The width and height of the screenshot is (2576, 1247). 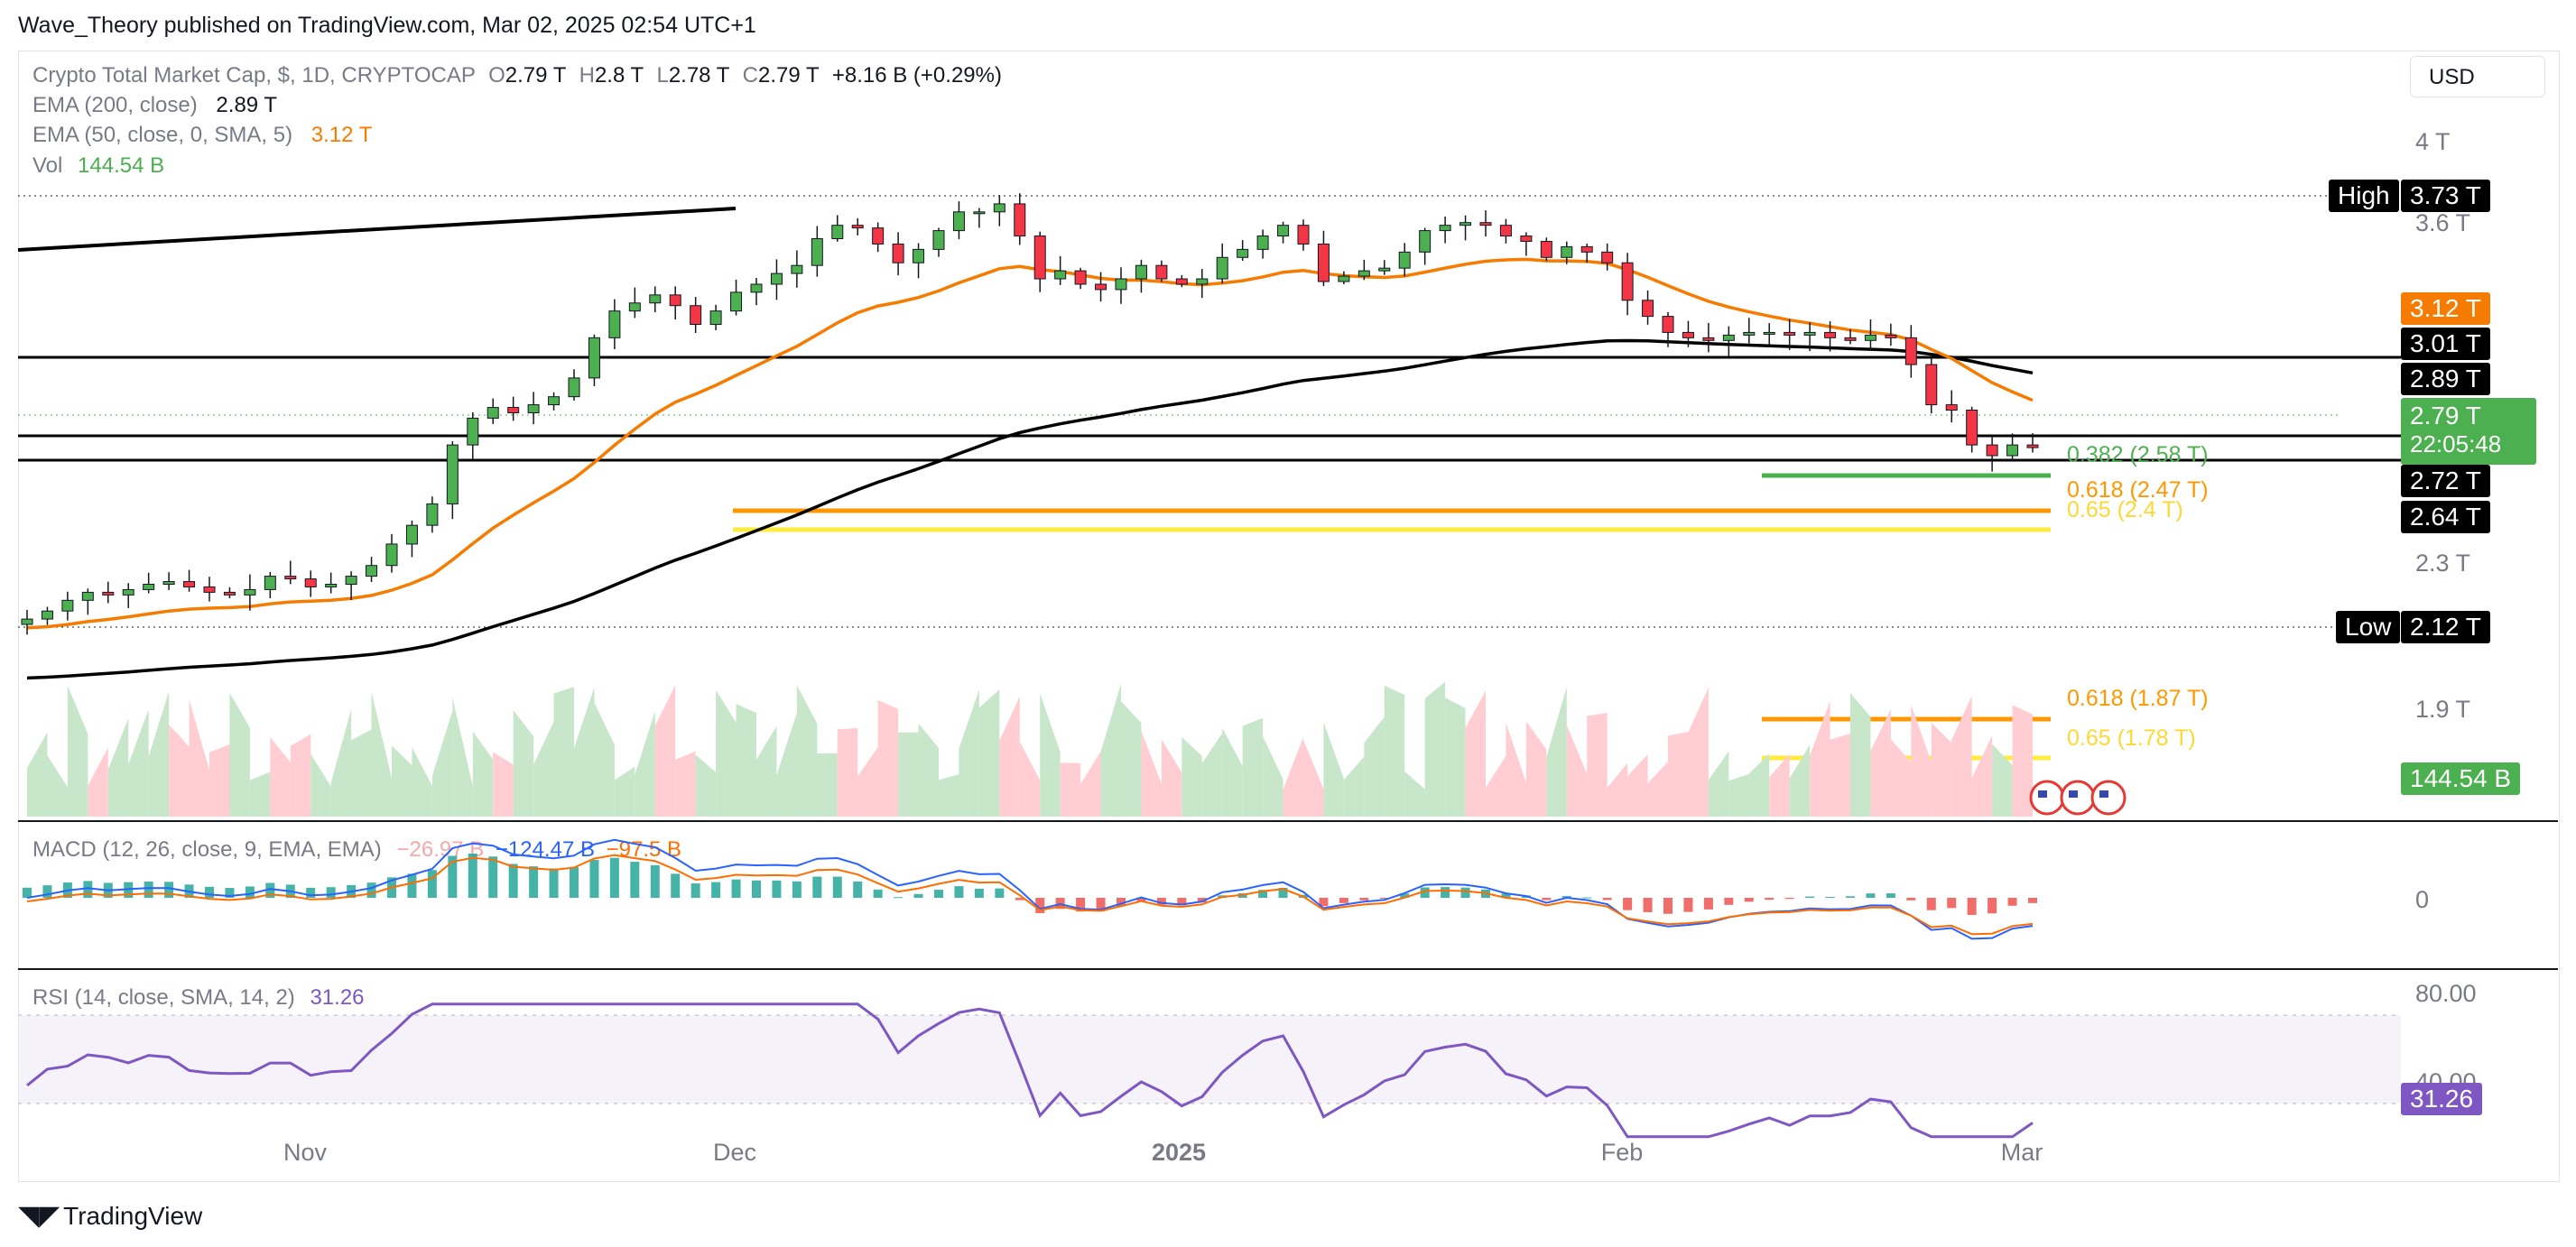 What do you see at coordinates (2443, 709) in the screenshot?
I see `price-tick: 1.9 T` at bounding box center [2443, 709].